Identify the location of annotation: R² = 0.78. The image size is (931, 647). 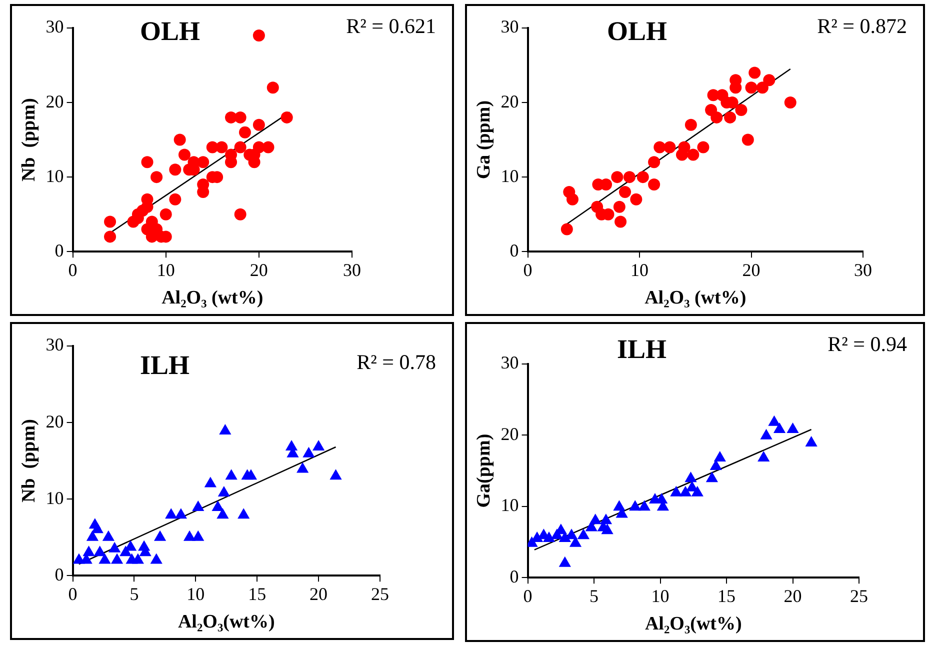
(396, 362).